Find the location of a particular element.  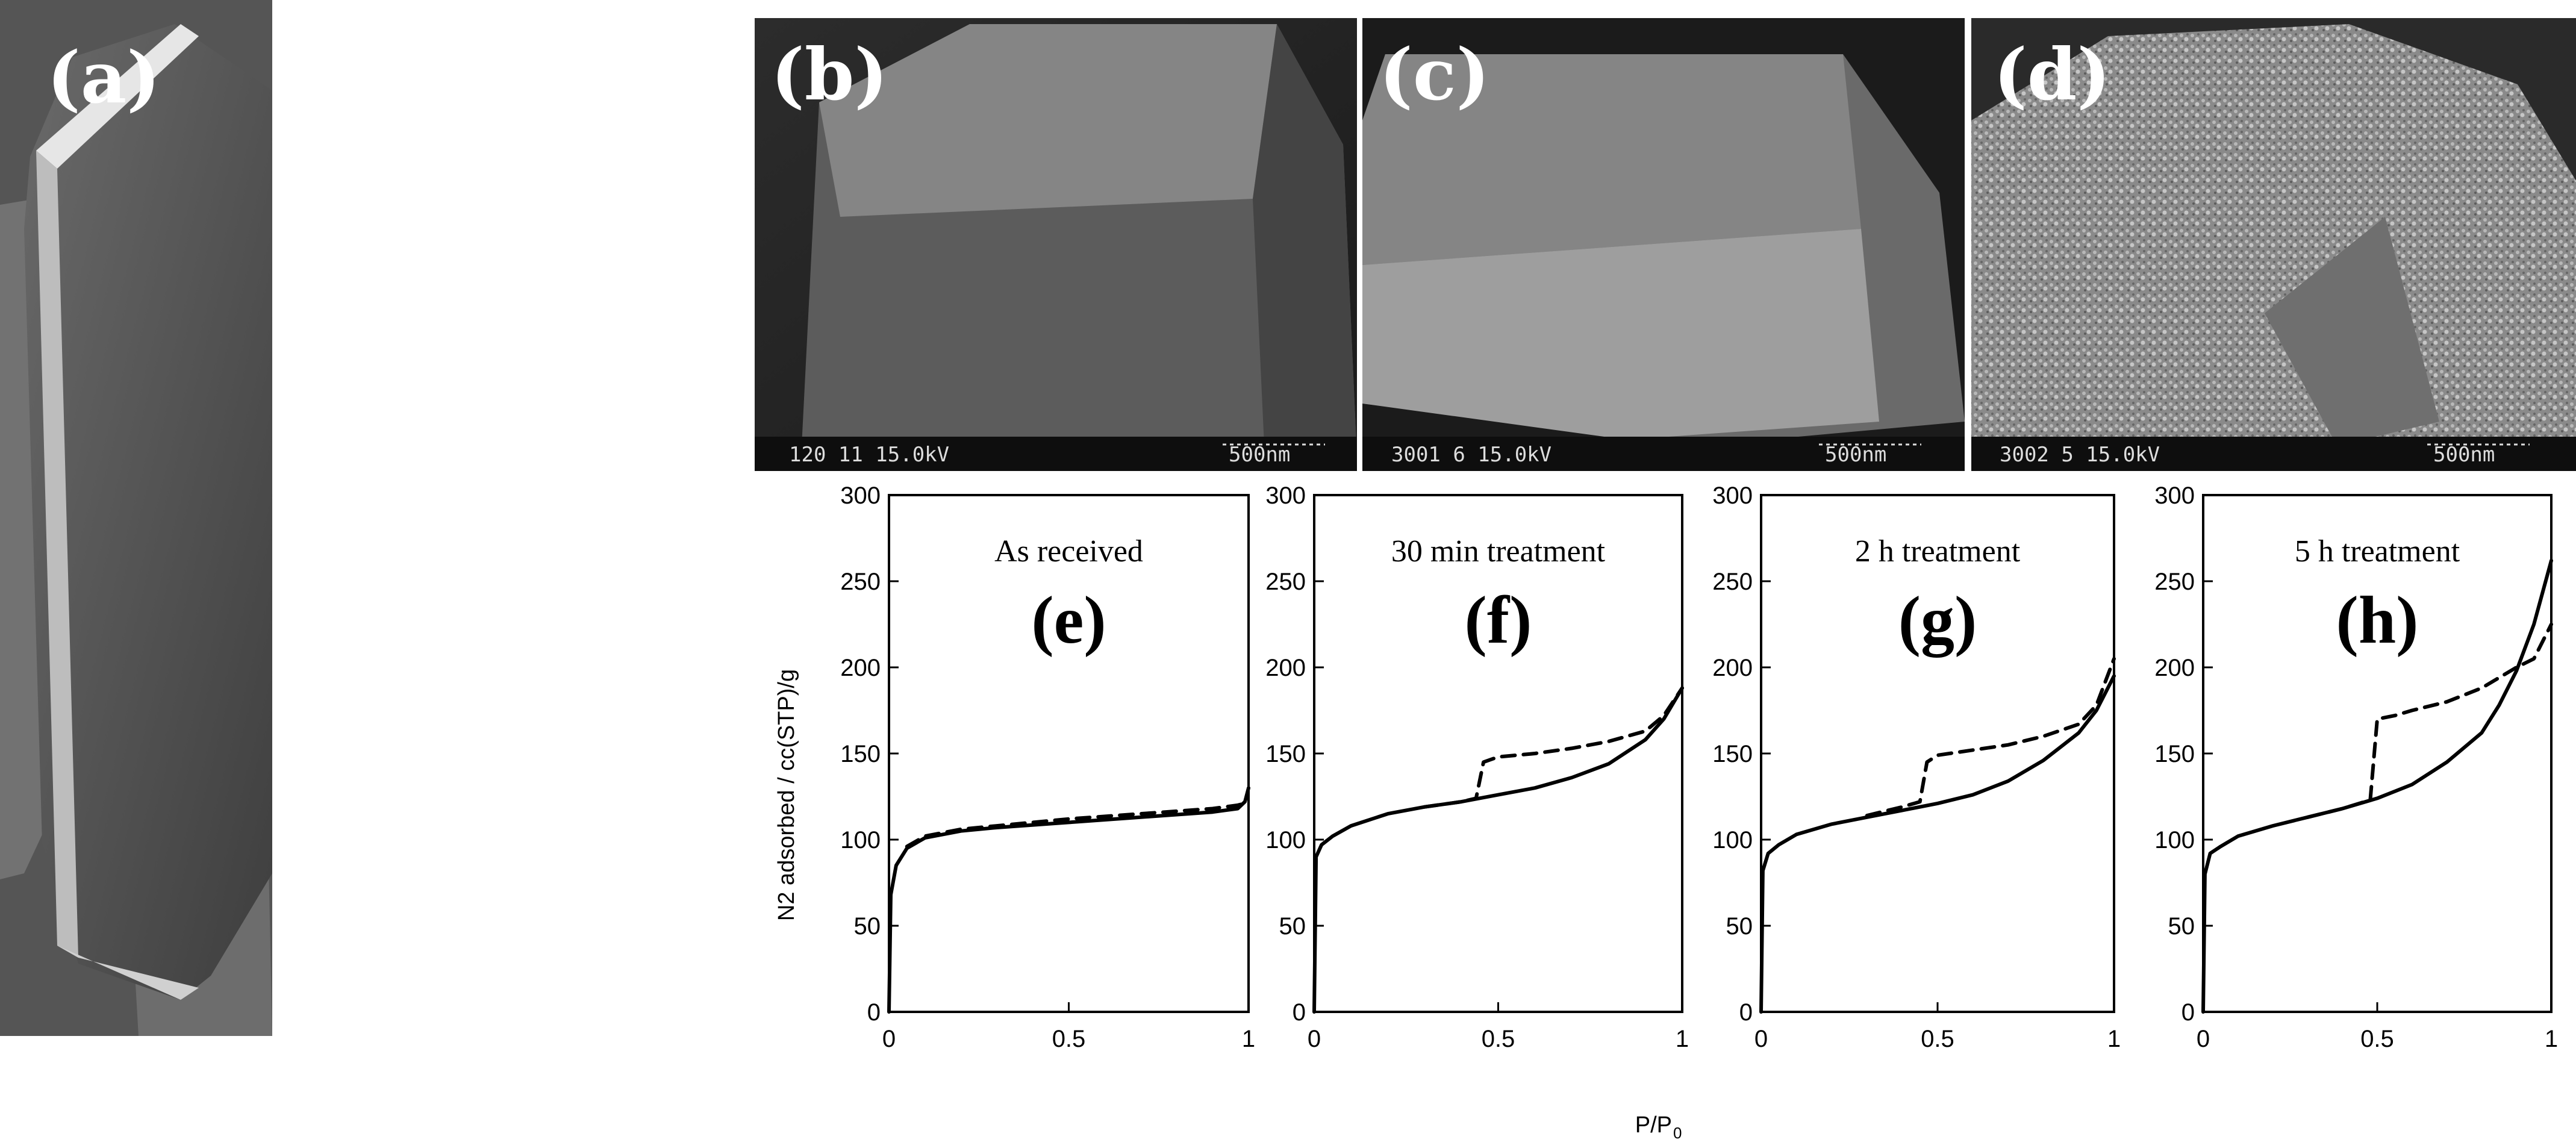

plot-h-y-tick-label: 200 is located at coordinates (2174, 668).